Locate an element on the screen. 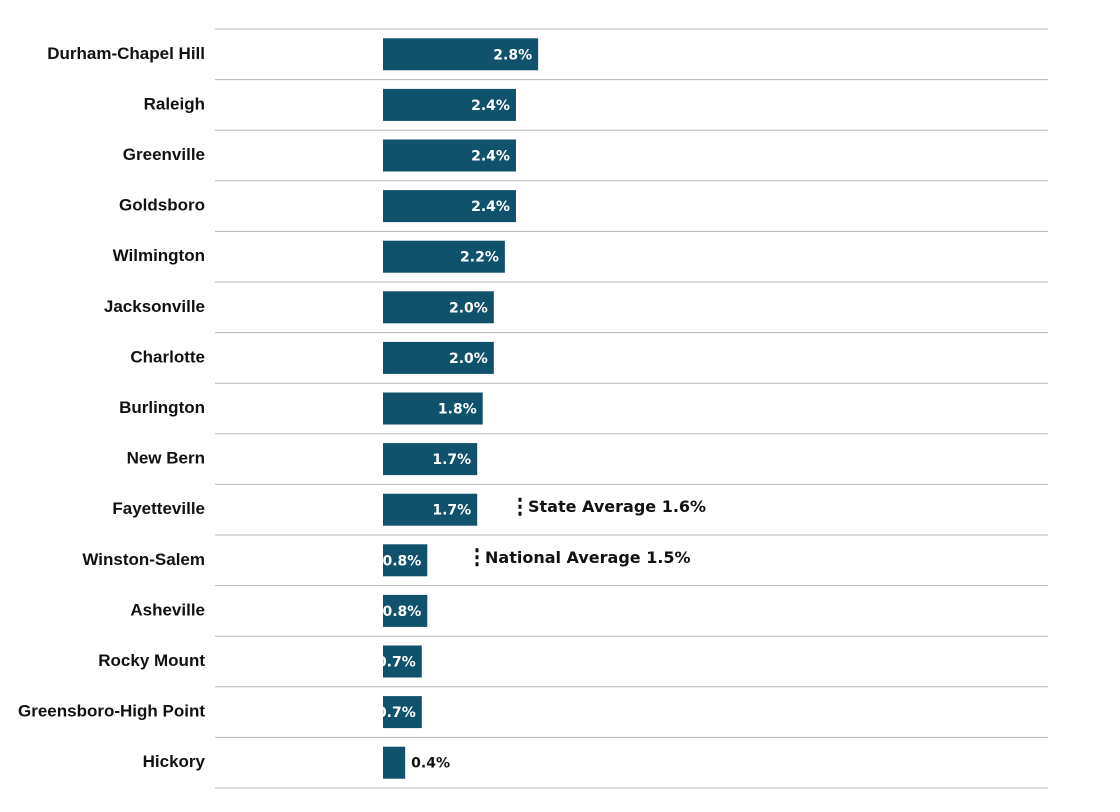  category-label: Wilmington is located at coordinates (159, 255).